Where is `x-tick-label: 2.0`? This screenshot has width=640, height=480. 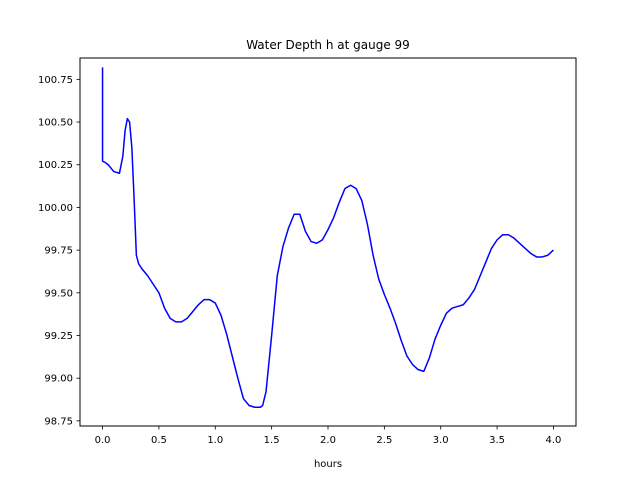
x-tick-label: 2.0 is located at coordinates (328, 440).